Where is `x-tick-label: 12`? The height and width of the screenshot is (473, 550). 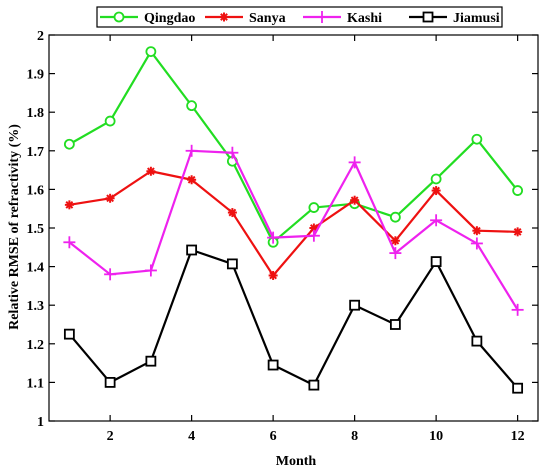
x-tick-label: 12 is located at coordinates (518, 436).